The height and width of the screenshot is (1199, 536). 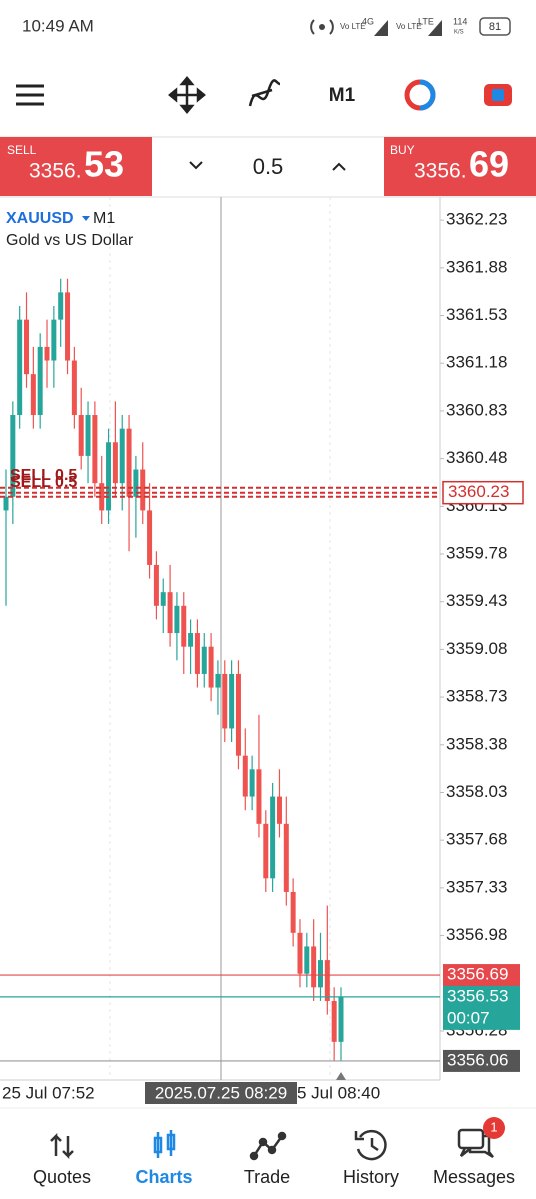 I want to click on nav-quotes-icon, so click(x=62, y=1146).